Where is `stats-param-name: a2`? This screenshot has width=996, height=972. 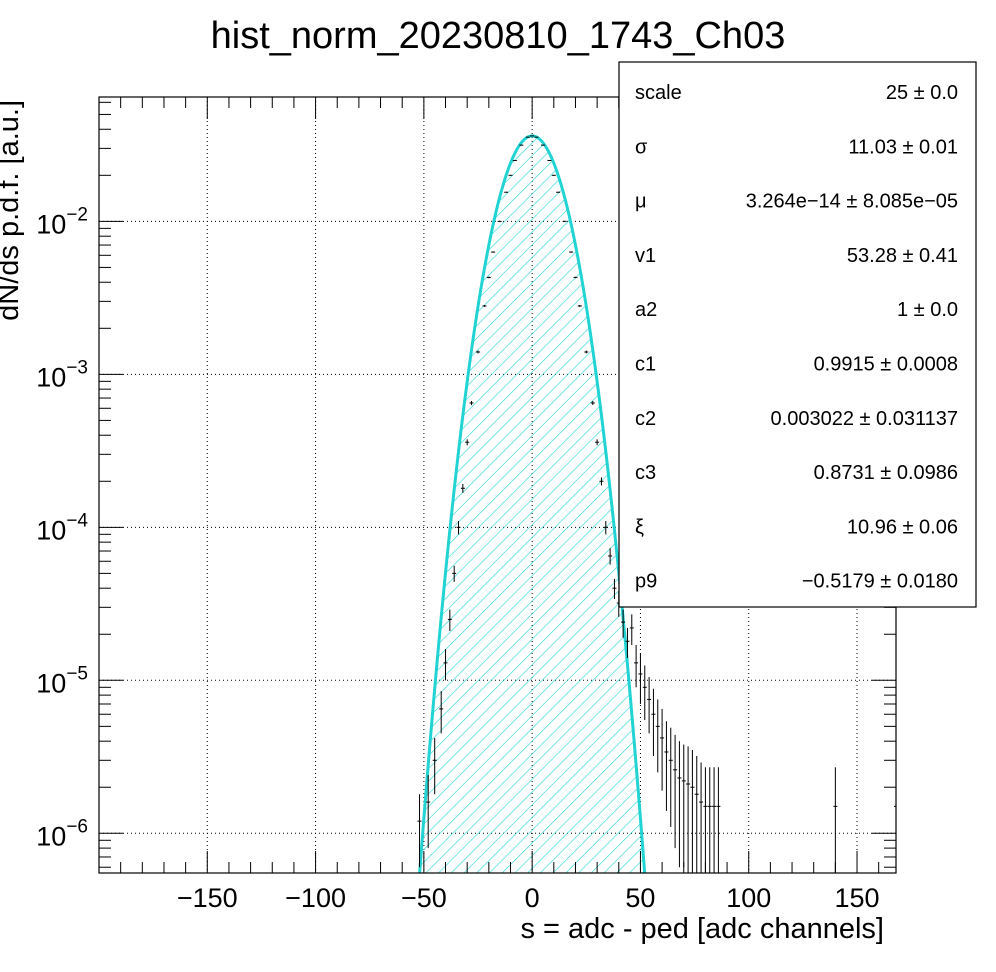 stats-param-name: a2 is located at coordinates (646, 310).